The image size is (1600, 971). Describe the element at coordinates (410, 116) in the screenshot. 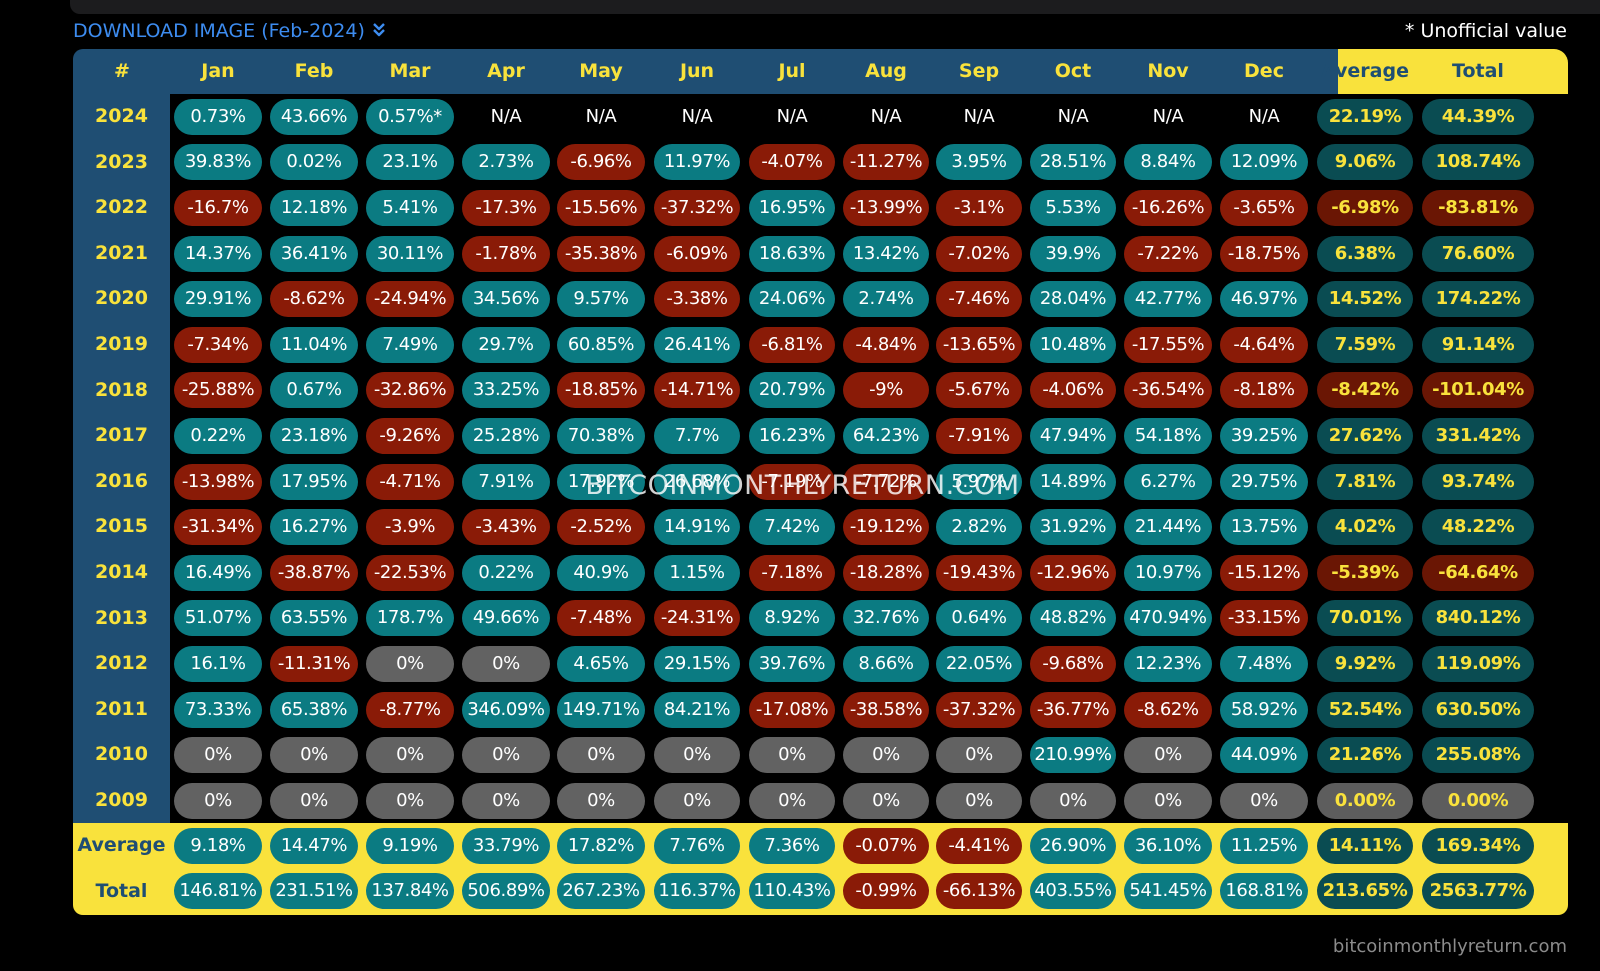

I see `return-cell-mar: 0.57%*` at that location.